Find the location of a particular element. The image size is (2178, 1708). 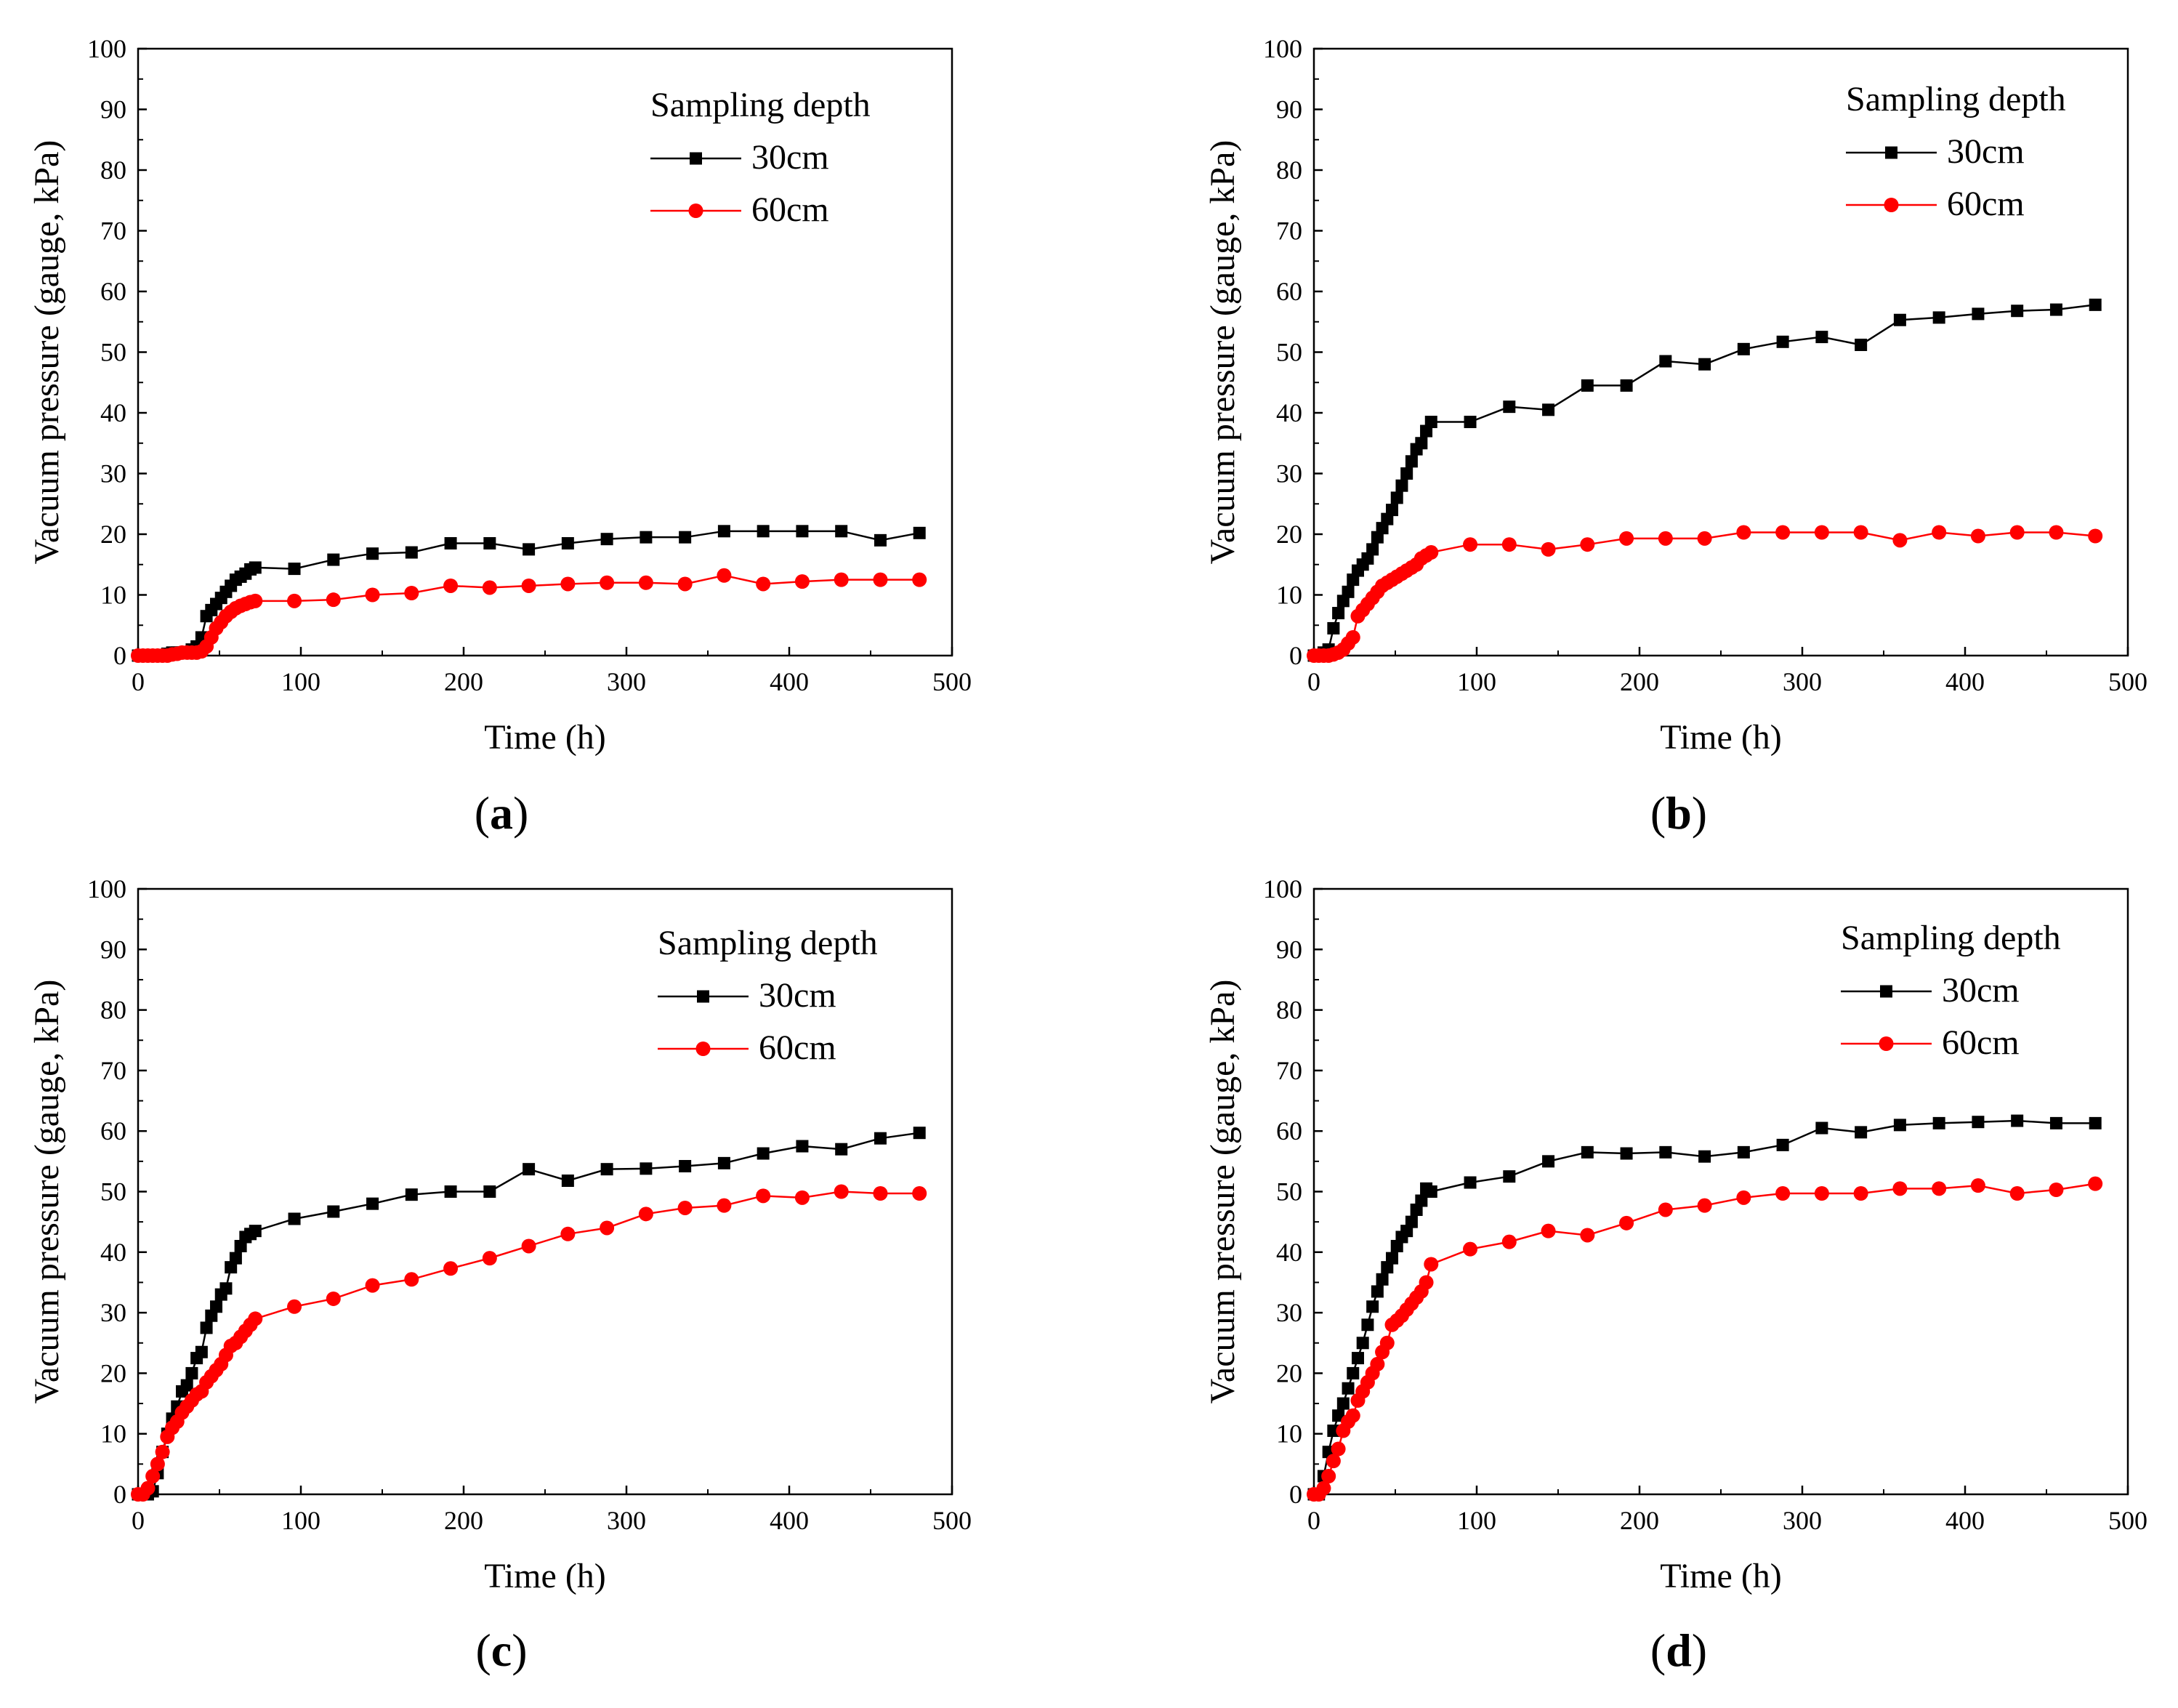

y-tick-label: 80 is located at coordinates (113, 170).